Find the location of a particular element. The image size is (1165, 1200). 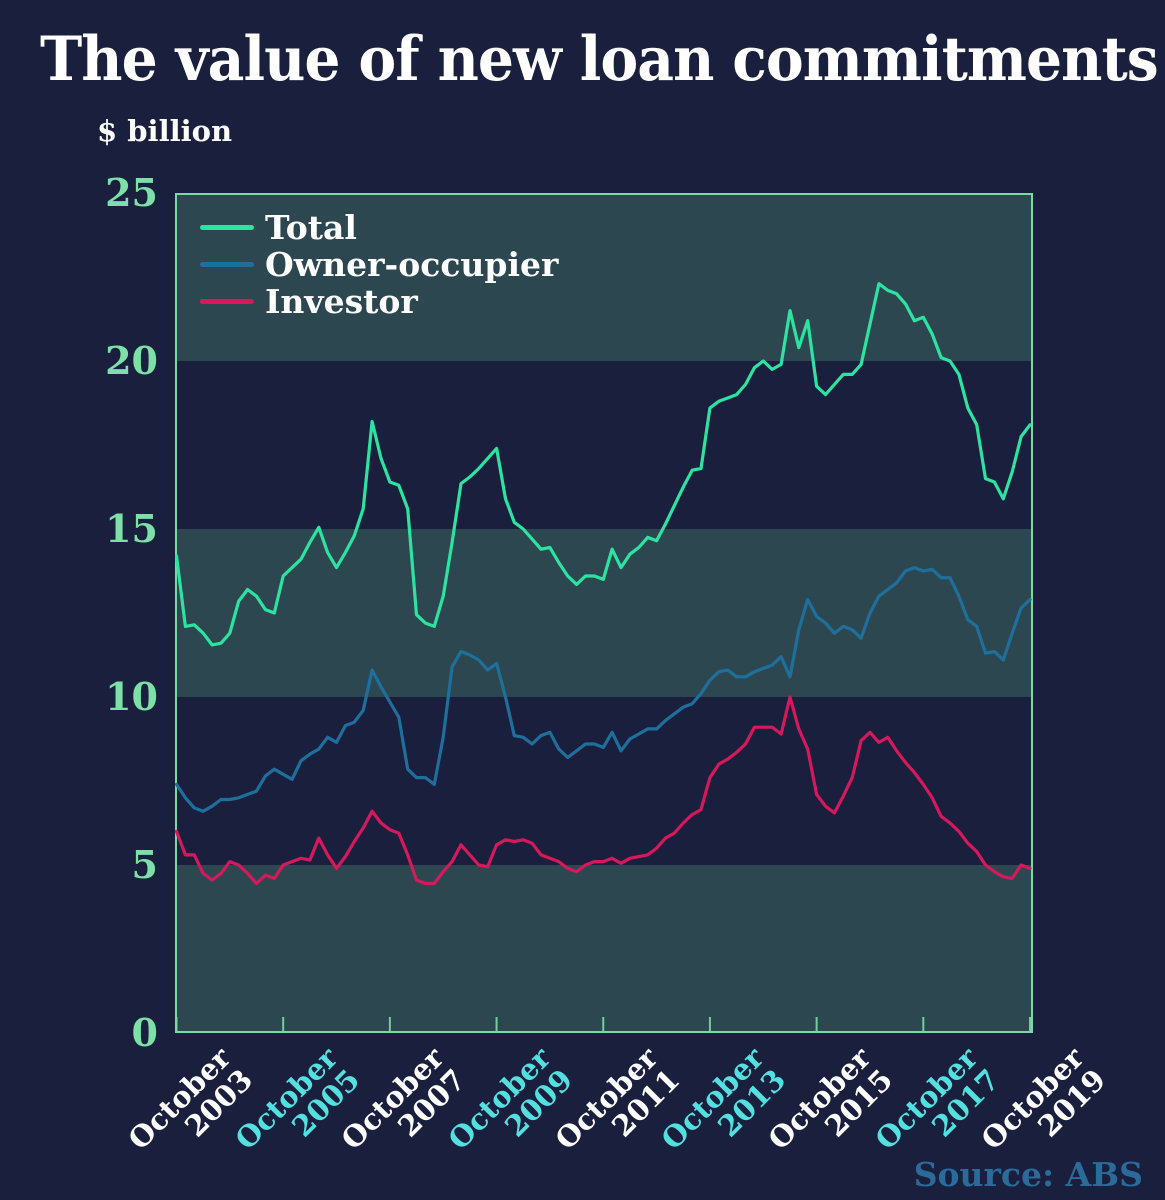

legend-item-total: Total is located at coordinates (379, 227).